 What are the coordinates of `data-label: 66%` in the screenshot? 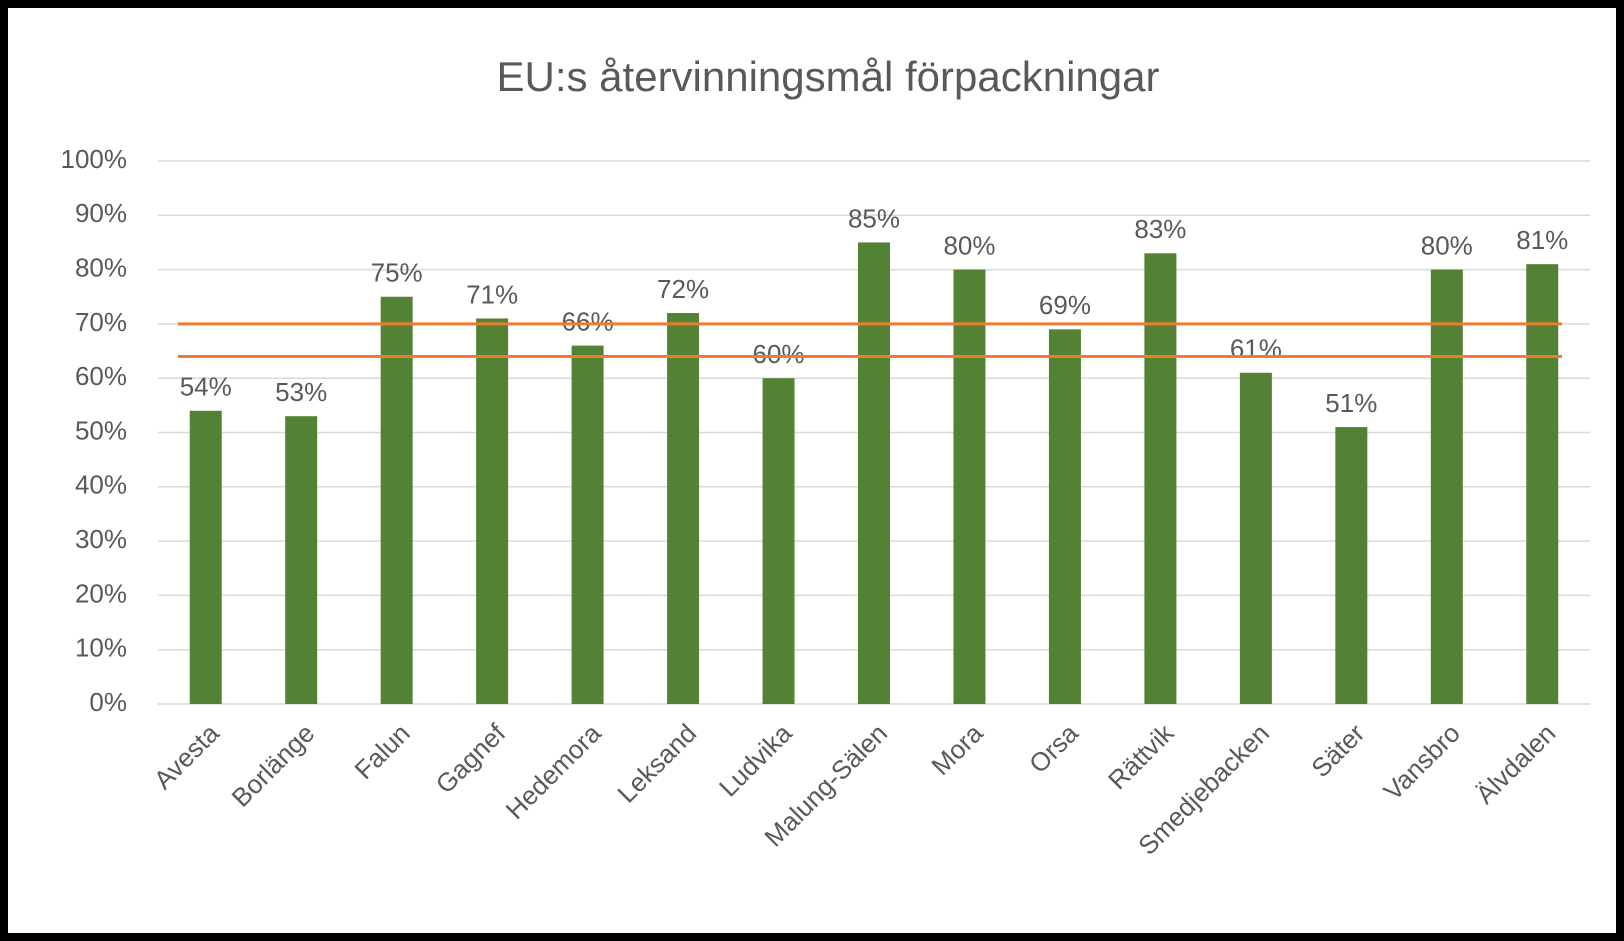 It's located at (588, 321).